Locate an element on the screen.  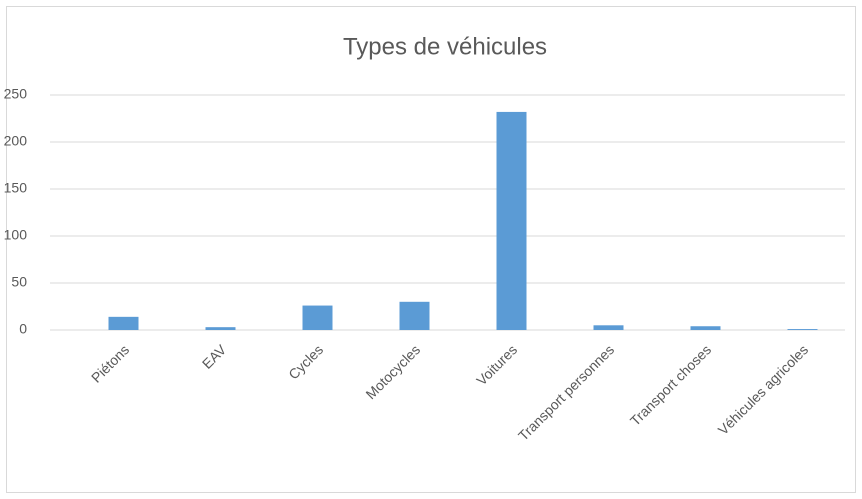
chart-title: Types de véhicules is located at coordinates (445, 46).